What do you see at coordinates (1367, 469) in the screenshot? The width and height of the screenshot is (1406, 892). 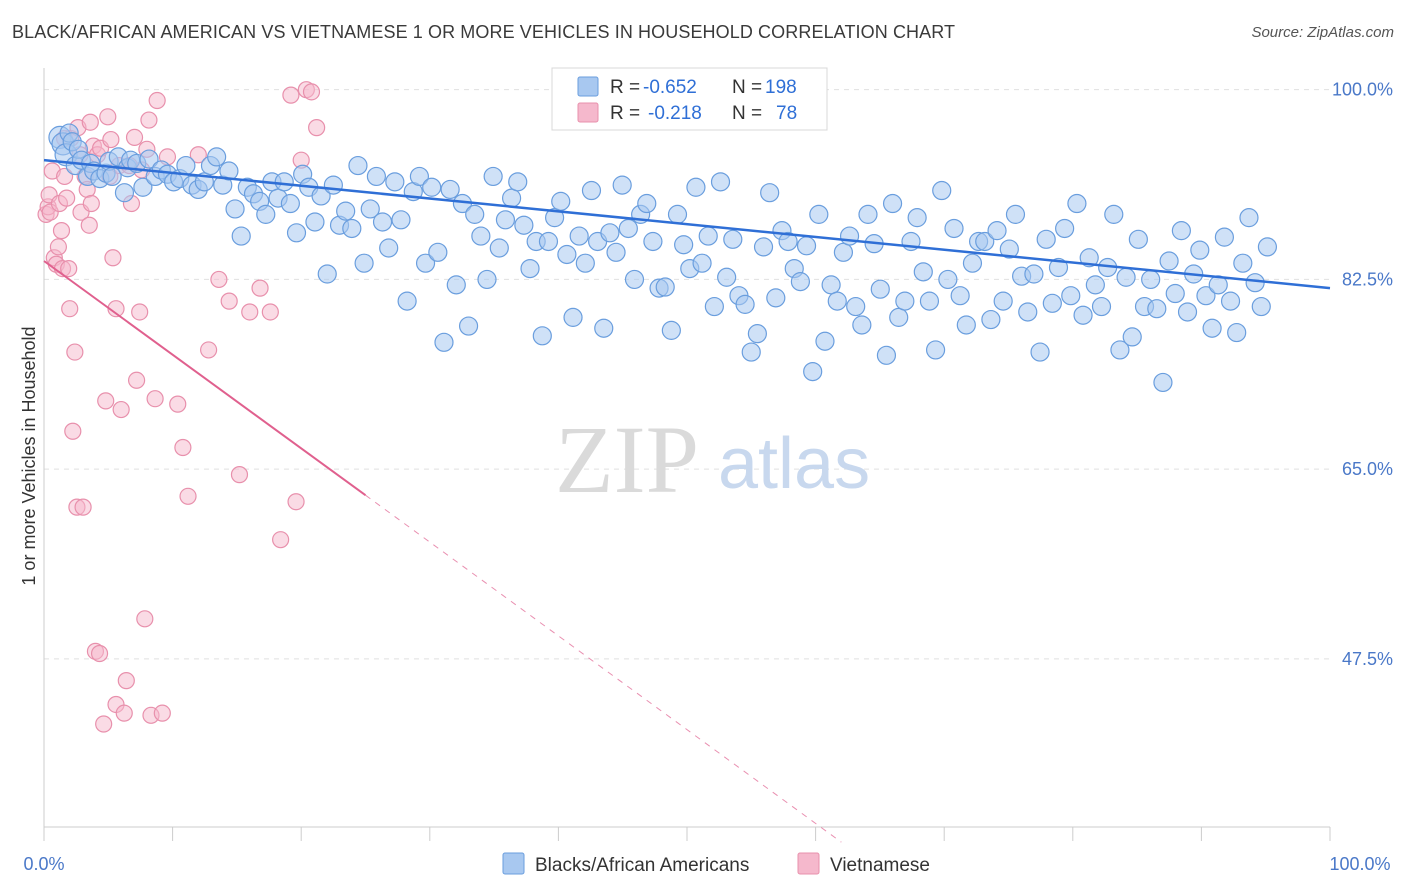 I see `y-tick-label: 65.0%` at bounding box center [1367, 469].